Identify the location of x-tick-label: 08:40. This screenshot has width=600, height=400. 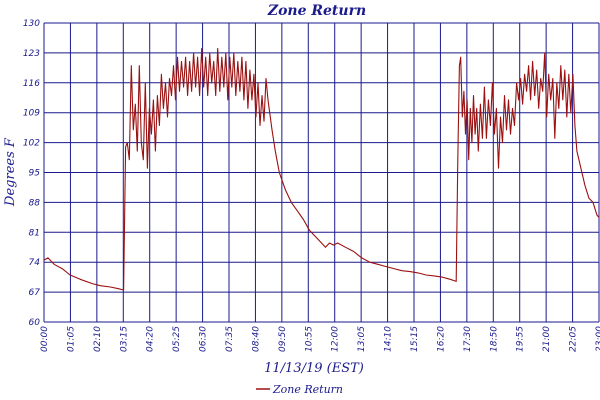
(256, 339).